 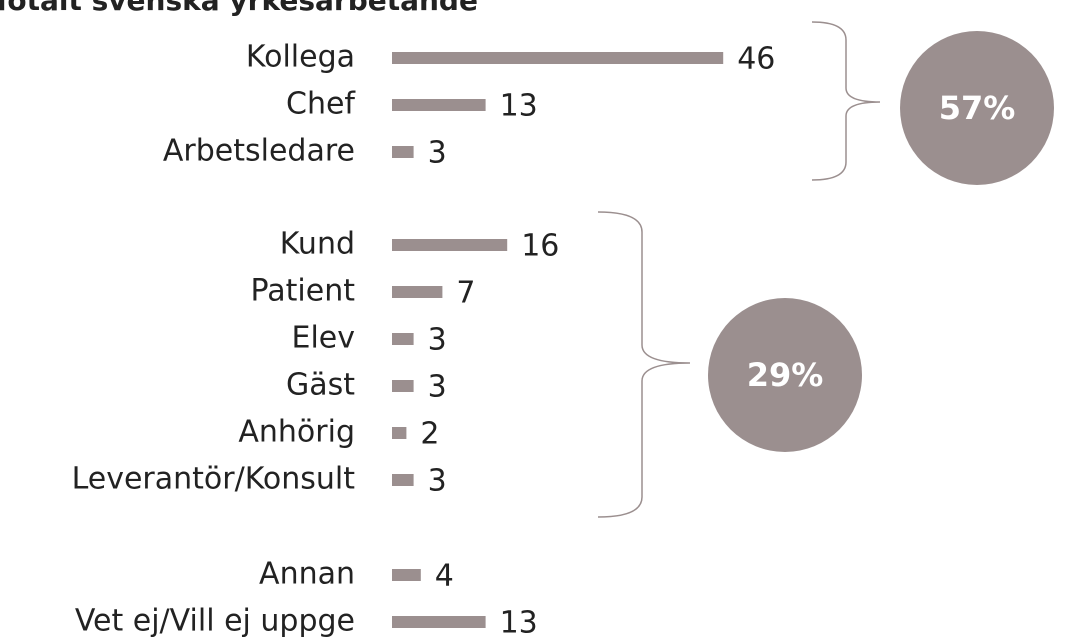 What do you see at coordinates (214, 479) in the screenshot?
I see `category-label: Leverantör/Konsult` at bounding box center [214, 479].